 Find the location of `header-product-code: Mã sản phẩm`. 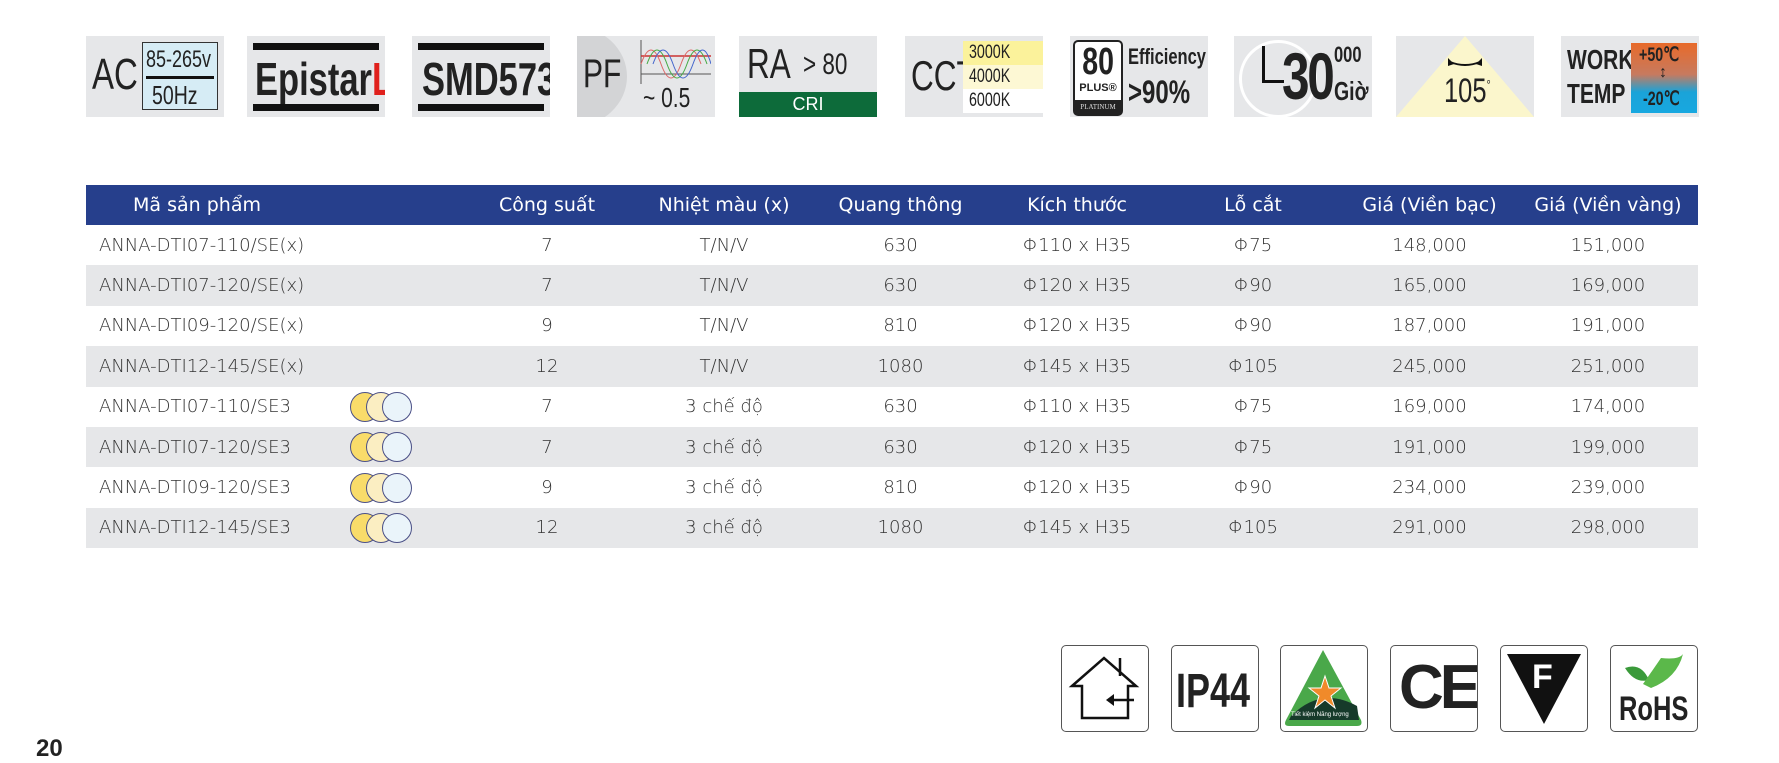

header-product-code: Mã sản phẩm is located at coordinates (272, 205).